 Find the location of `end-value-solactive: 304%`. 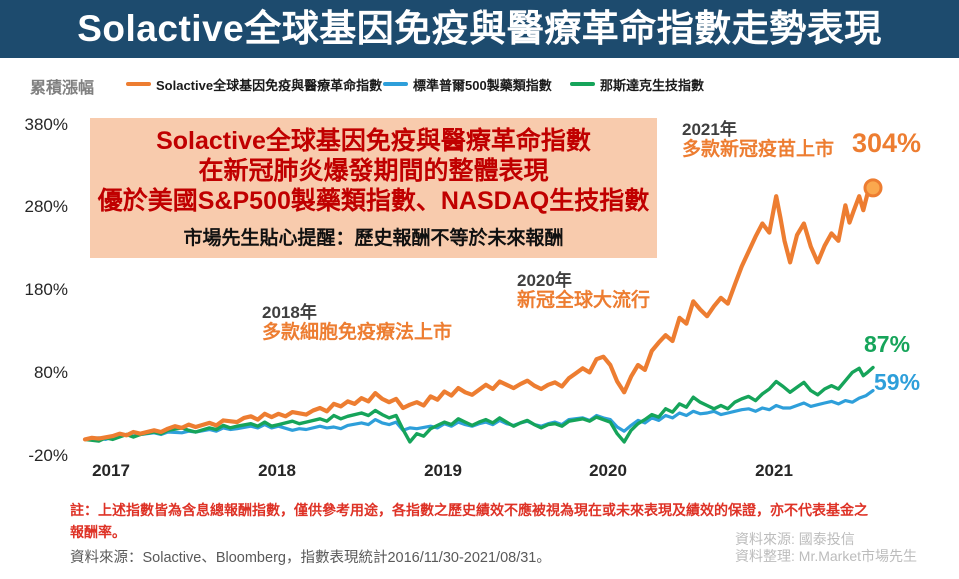

end-value-solactive: 304% is located at coordinates (887, 143).